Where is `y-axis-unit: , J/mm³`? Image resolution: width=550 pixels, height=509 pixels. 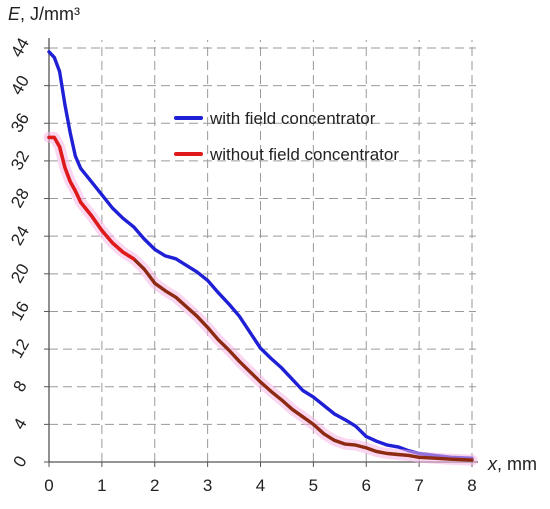 y-axis-unit: , J/mm³ is located at coordinates (50, 14).